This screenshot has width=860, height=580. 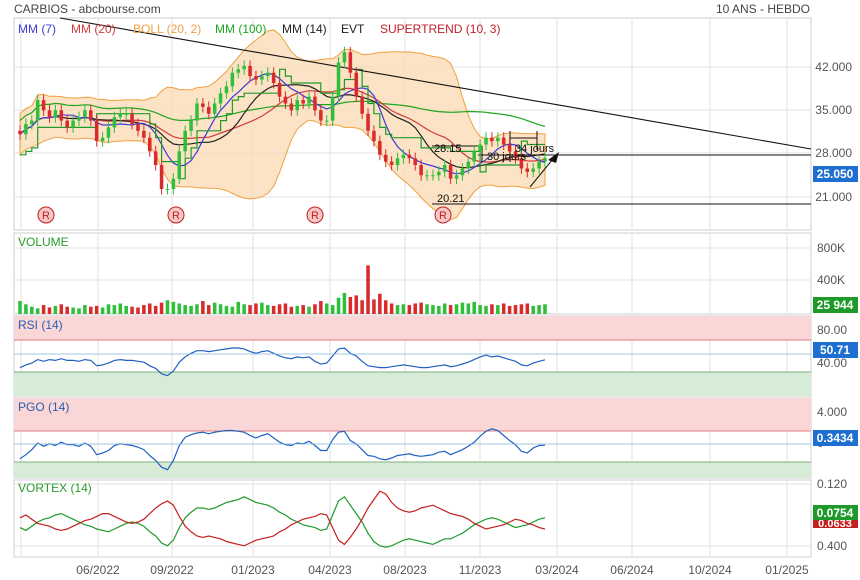 What do you see at coordinates (172, 570) in the screenshot?
I see `x-axis-label: 09/2022` at bounding box center [172, 570].